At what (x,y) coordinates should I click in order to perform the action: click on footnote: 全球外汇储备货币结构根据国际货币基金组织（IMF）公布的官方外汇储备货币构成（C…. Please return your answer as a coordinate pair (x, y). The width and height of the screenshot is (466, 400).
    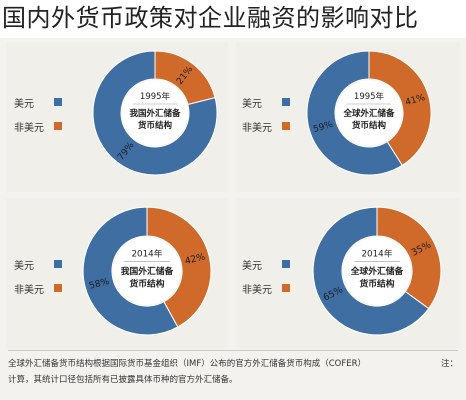
    Looking at the image, I should click on (233, 372).